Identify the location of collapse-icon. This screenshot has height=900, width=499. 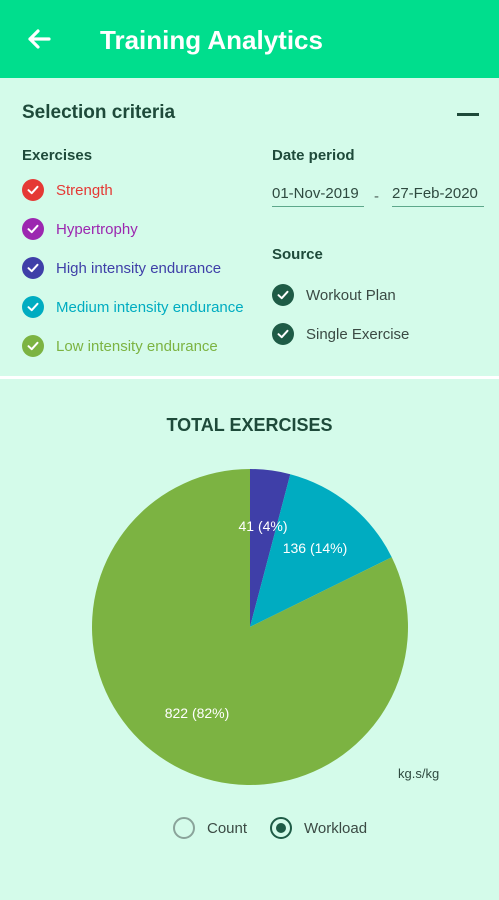
(468, 114).